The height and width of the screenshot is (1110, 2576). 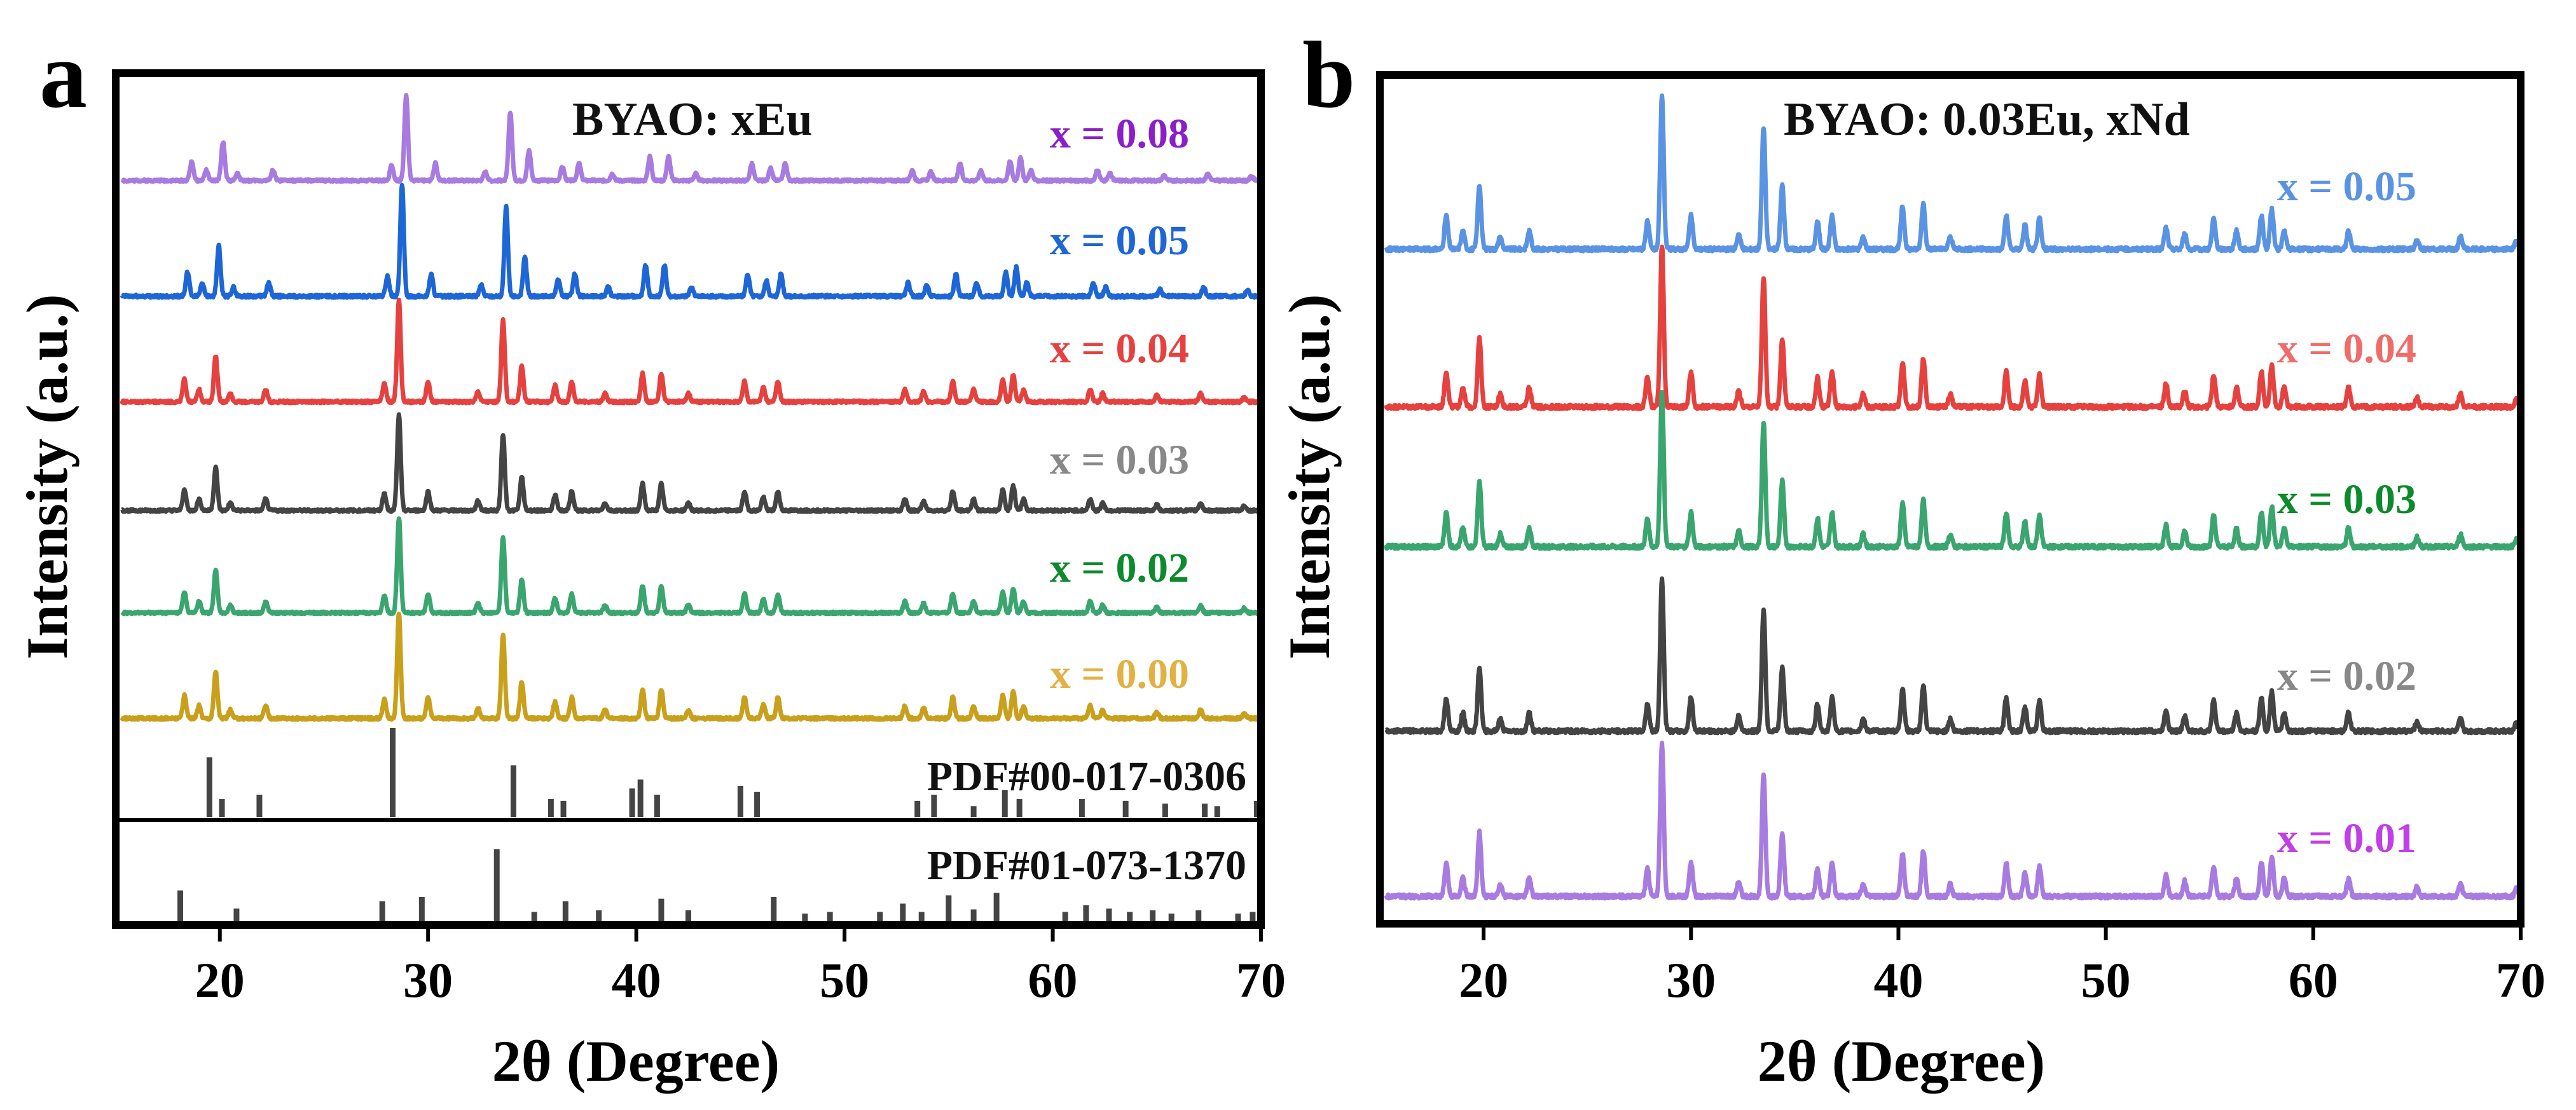 I want to click on x-tick-label-a-4: 60, so click(x=1053, y=980).